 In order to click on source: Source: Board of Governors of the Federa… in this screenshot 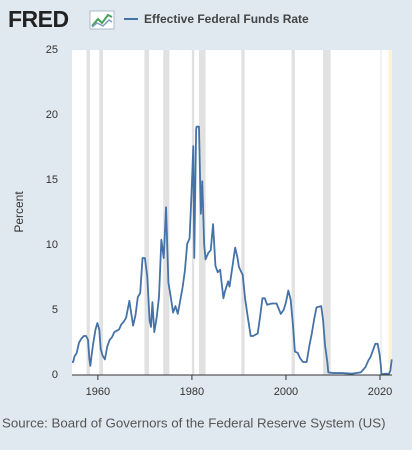, I will do `click(194, 423)`.